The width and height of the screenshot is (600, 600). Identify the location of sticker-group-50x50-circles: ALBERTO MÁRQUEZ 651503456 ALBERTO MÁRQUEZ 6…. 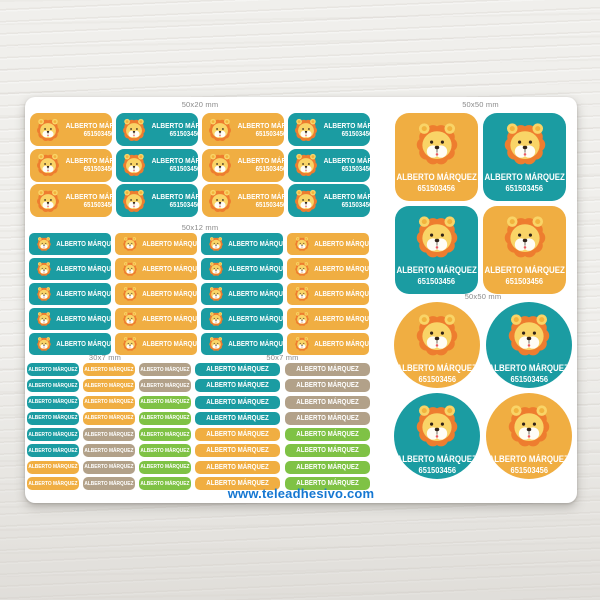
(483, 390).